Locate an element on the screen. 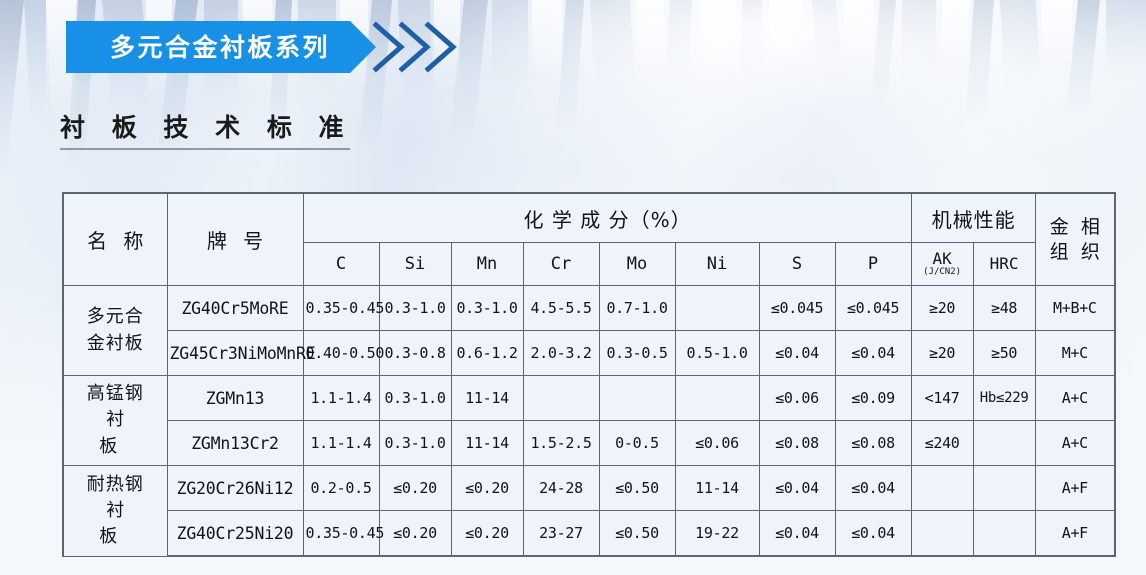 This screenshot has width=1146, height=575. table-header-row-sub: C Si Mn Cr Mo Ni S P AK (J/CN2) HRC is located at coordinates (589, 264).